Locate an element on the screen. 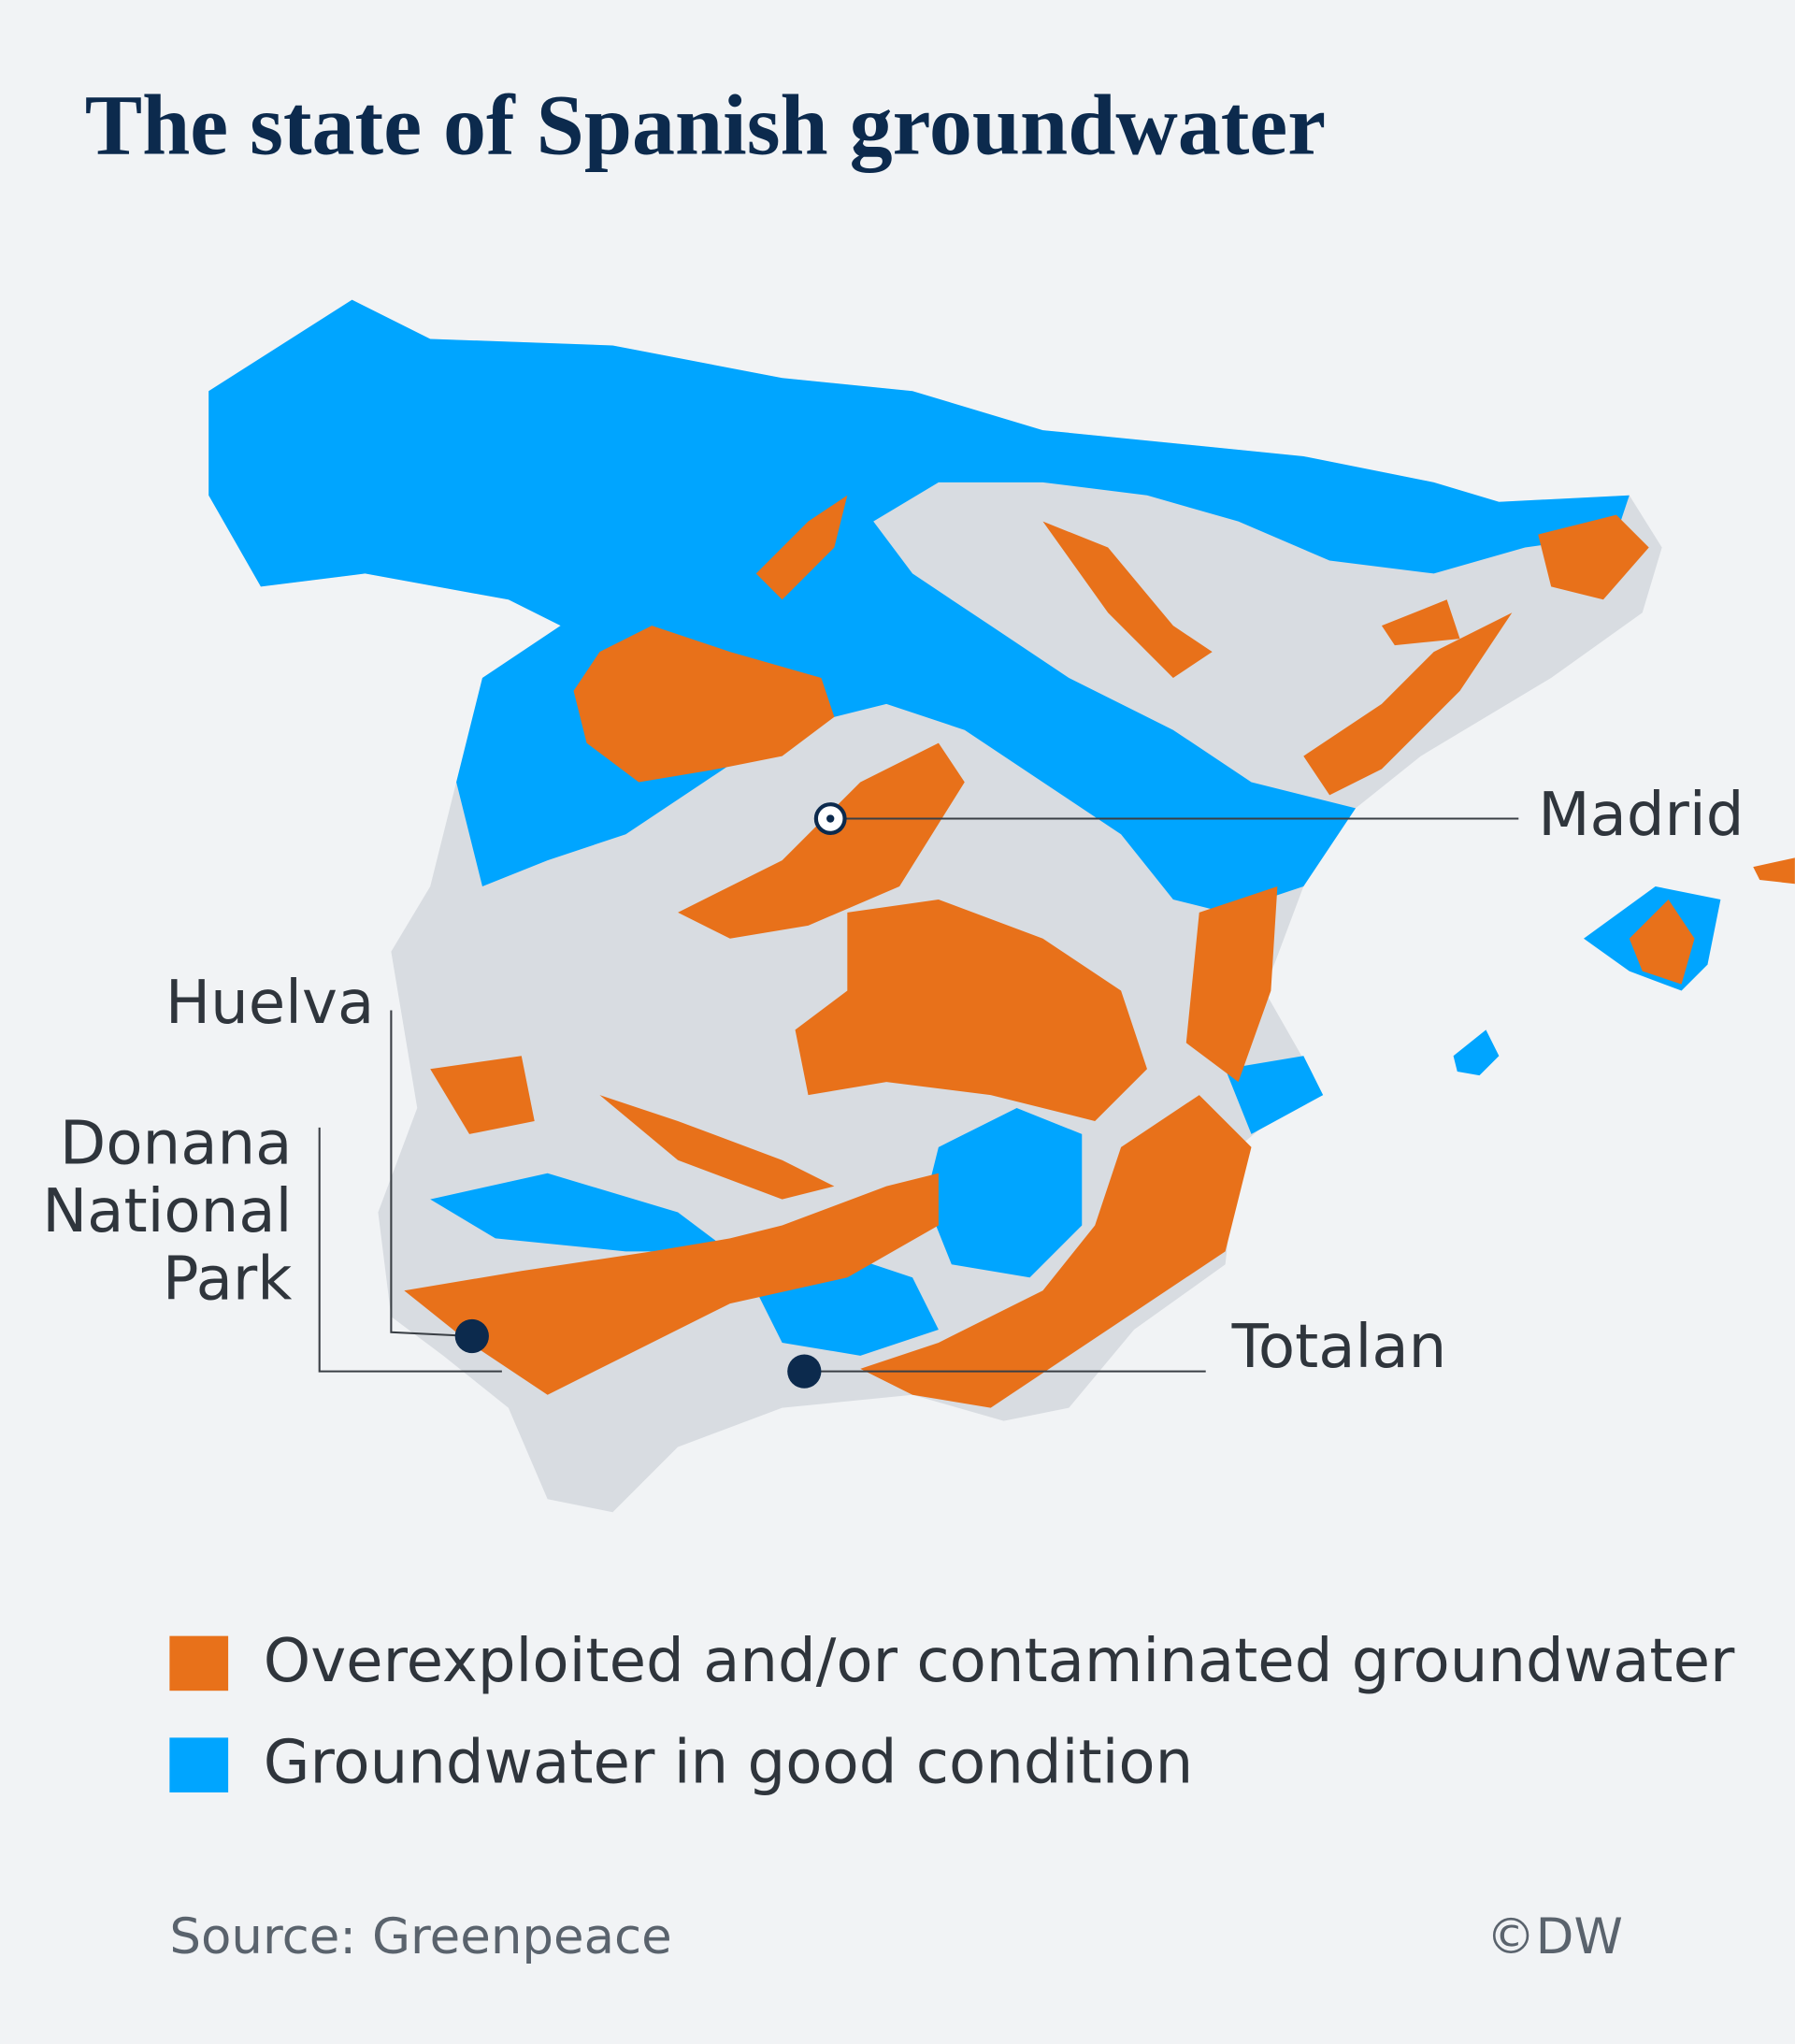  huelva-label: Huelva is located at coordinates (270, 1003).